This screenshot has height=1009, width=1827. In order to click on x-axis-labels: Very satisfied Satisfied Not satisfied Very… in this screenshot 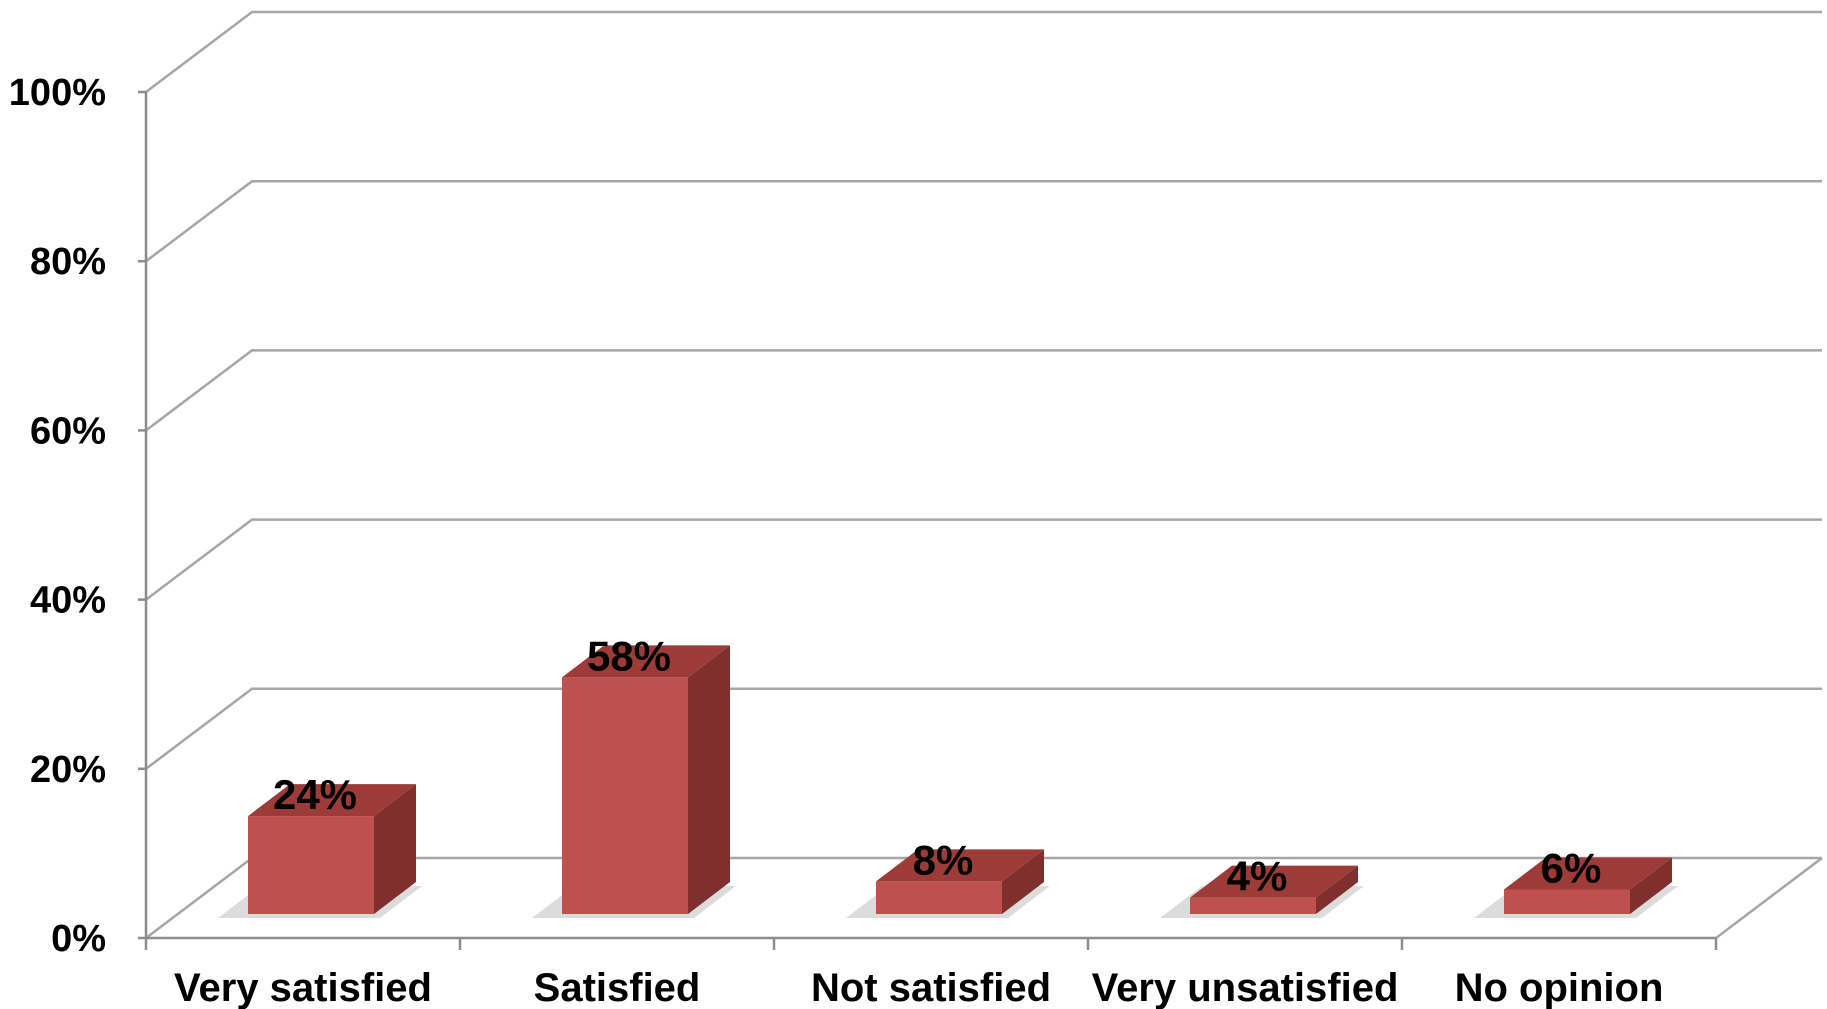, I will do `click(918, 987)`.